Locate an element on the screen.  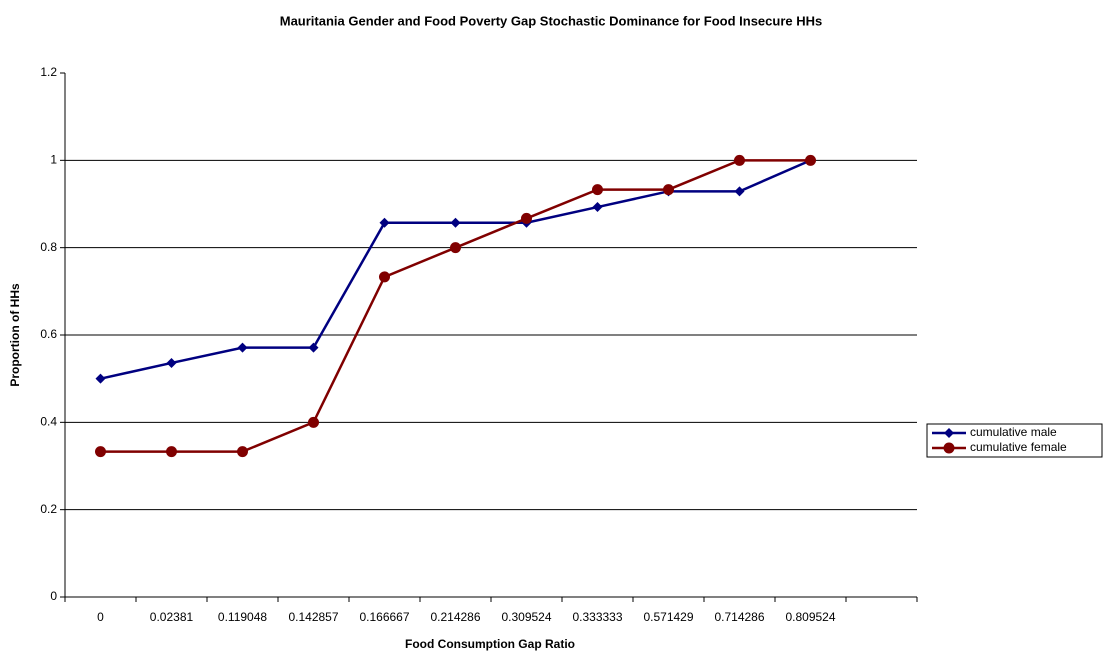
x-axis-label: Food Consumption Gap Ratio is located at coordinates (490, 644).